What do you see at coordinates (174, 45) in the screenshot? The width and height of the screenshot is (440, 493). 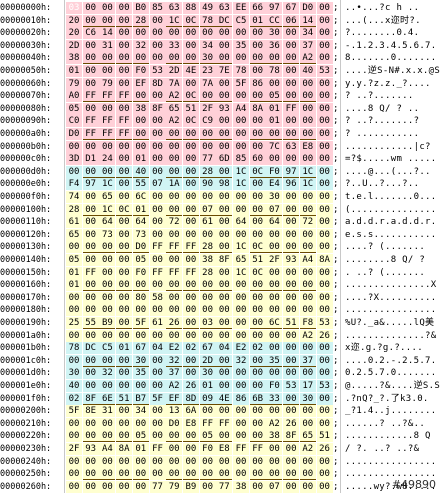 I see `hex-byte: 33` at bounding box center [174, 45].